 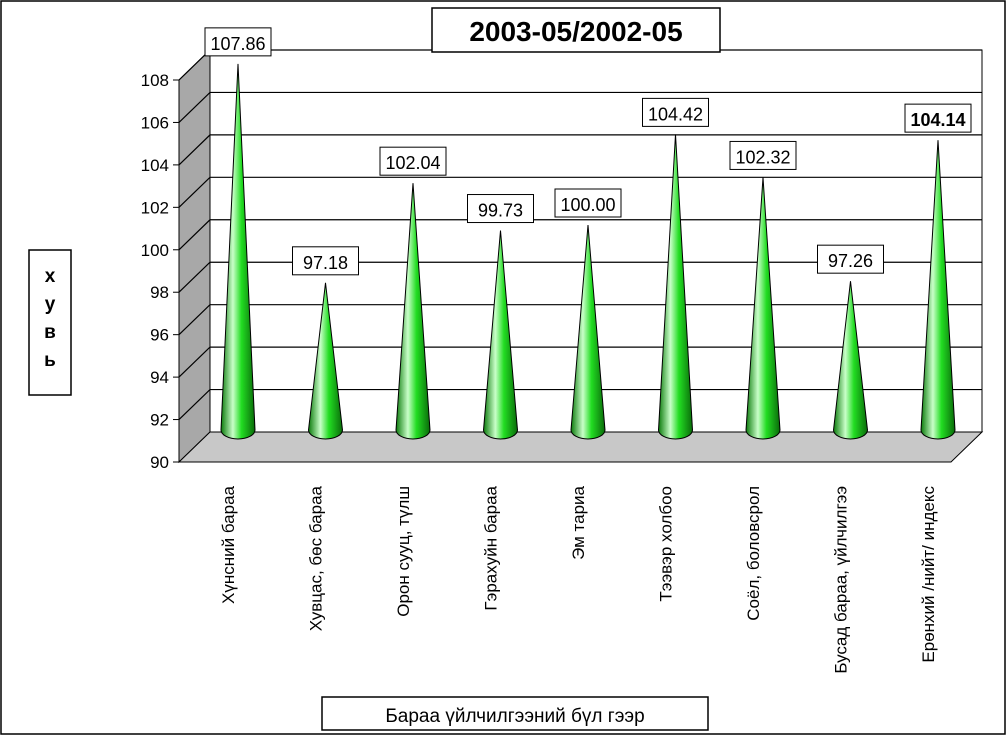 What do you see at coordinates (160, 271) in the screenshot?
I see `y-axis-ticks: 90 92 94 96 98 100 102 104 106 108` at bounding box center [160, 271].